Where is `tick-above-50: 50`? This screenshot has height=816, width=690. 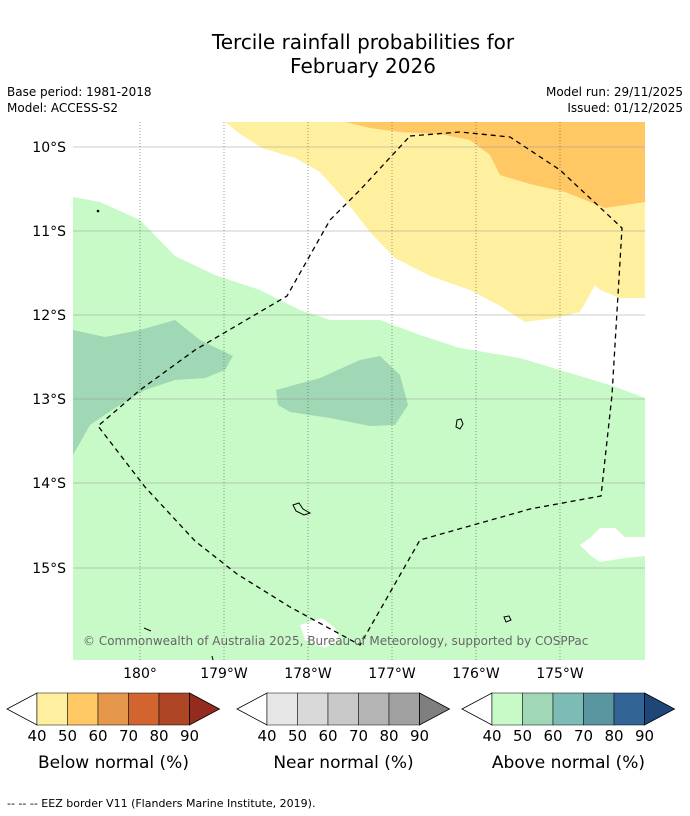
tick-above-50: 50 is located at coordinates (522, 736).